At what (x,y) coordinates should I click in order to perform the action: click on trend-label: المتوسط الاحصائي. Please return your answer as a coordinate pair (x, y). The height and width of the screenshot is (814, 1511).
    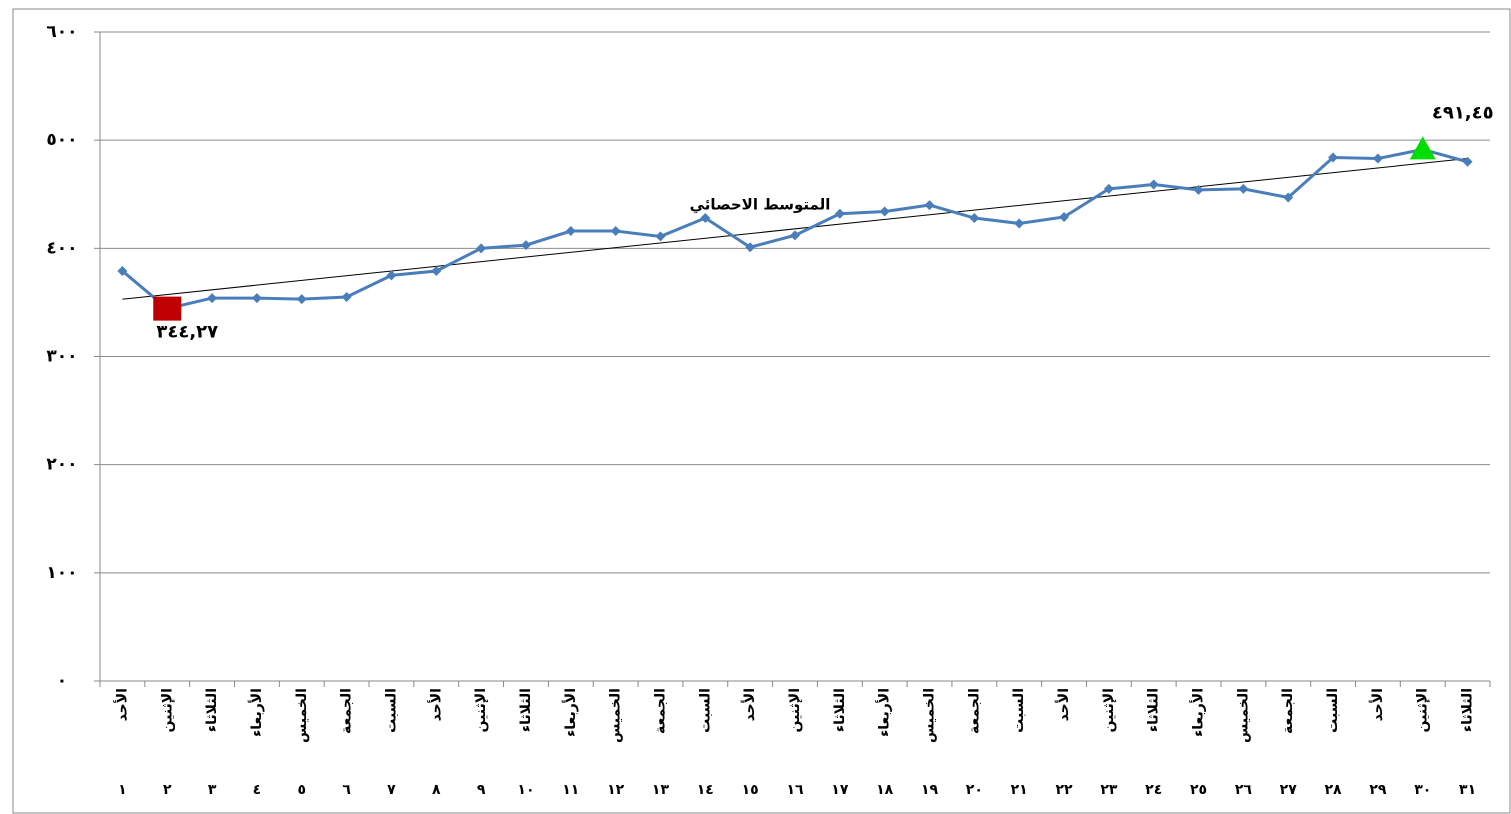
    Looking at the image, I should click on (760, 205).